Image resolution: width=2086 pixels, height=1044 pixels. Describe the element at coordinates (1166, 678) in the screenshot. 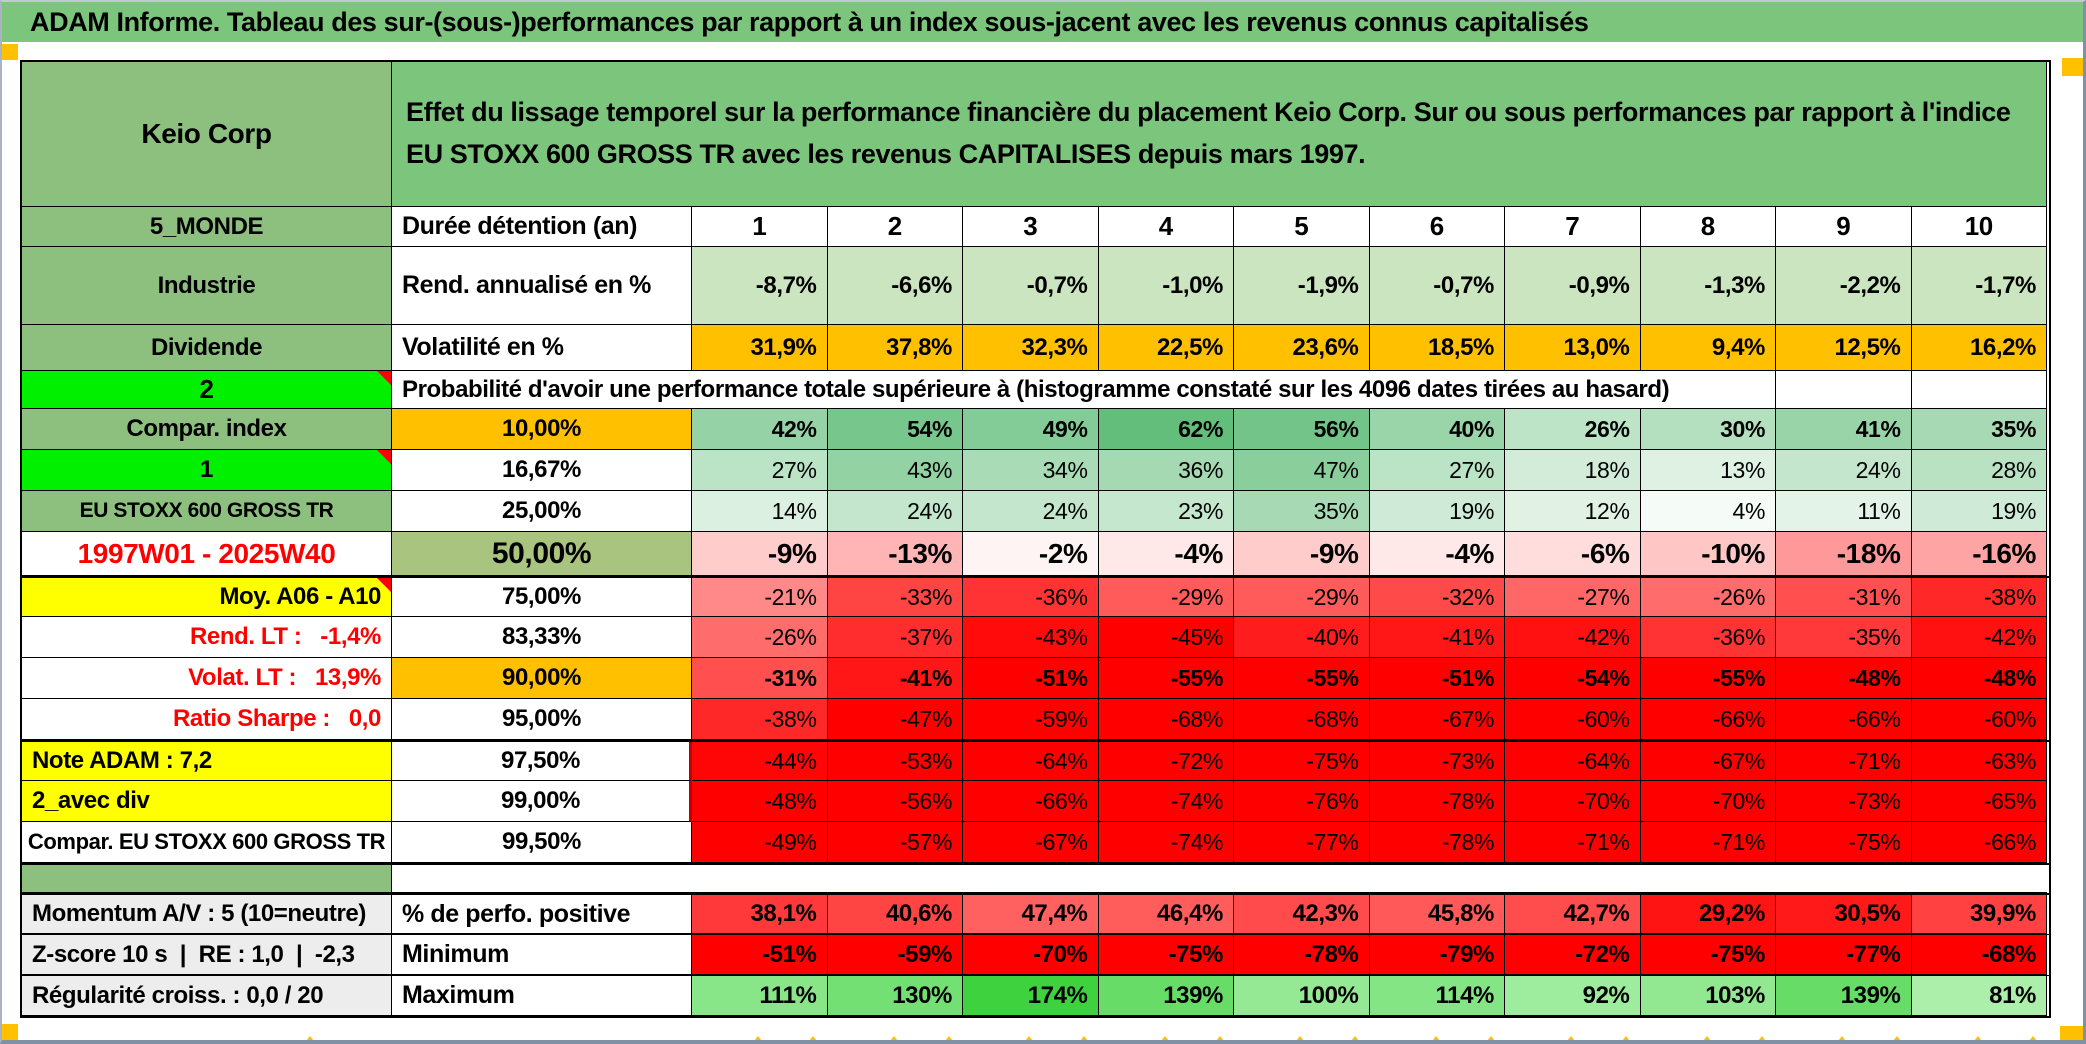

I see `probability-value-cell: -55%` at that location.